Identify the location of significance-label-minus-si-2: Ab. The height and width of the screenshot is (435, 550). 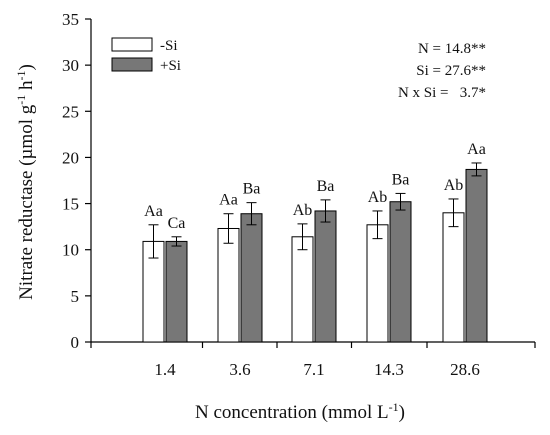
(303, 210).